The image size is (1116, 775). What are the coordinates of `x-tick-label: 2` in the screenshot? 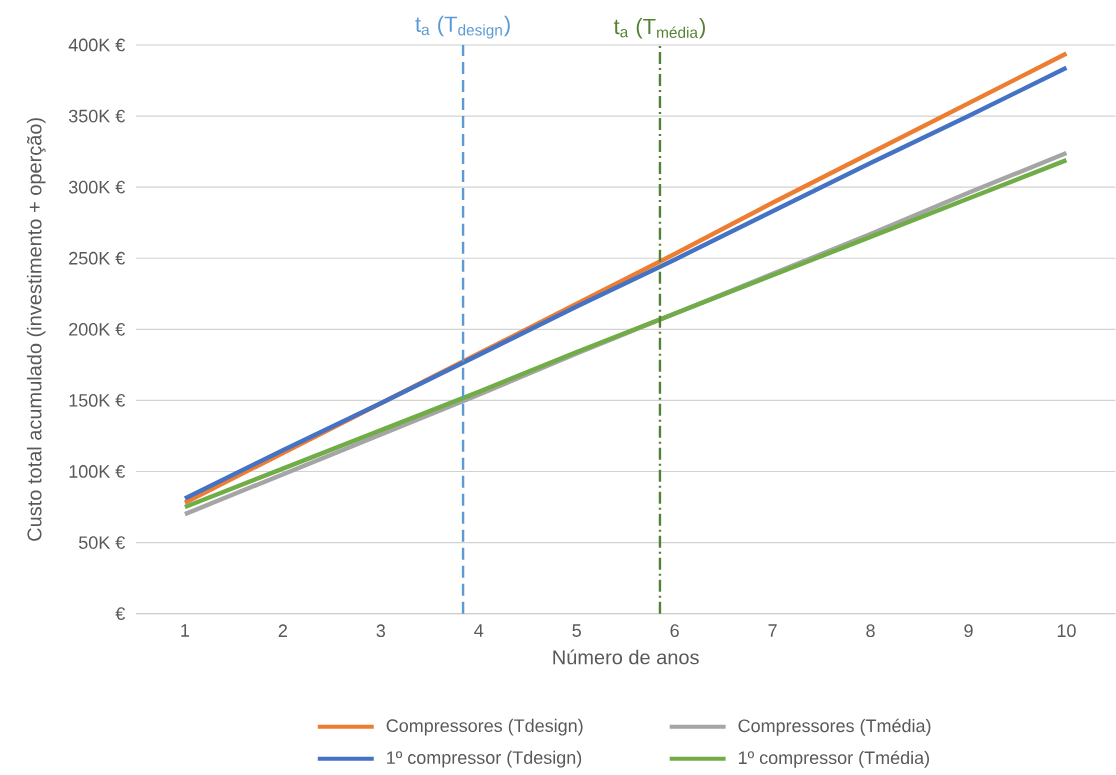 It's located at (282, 631).